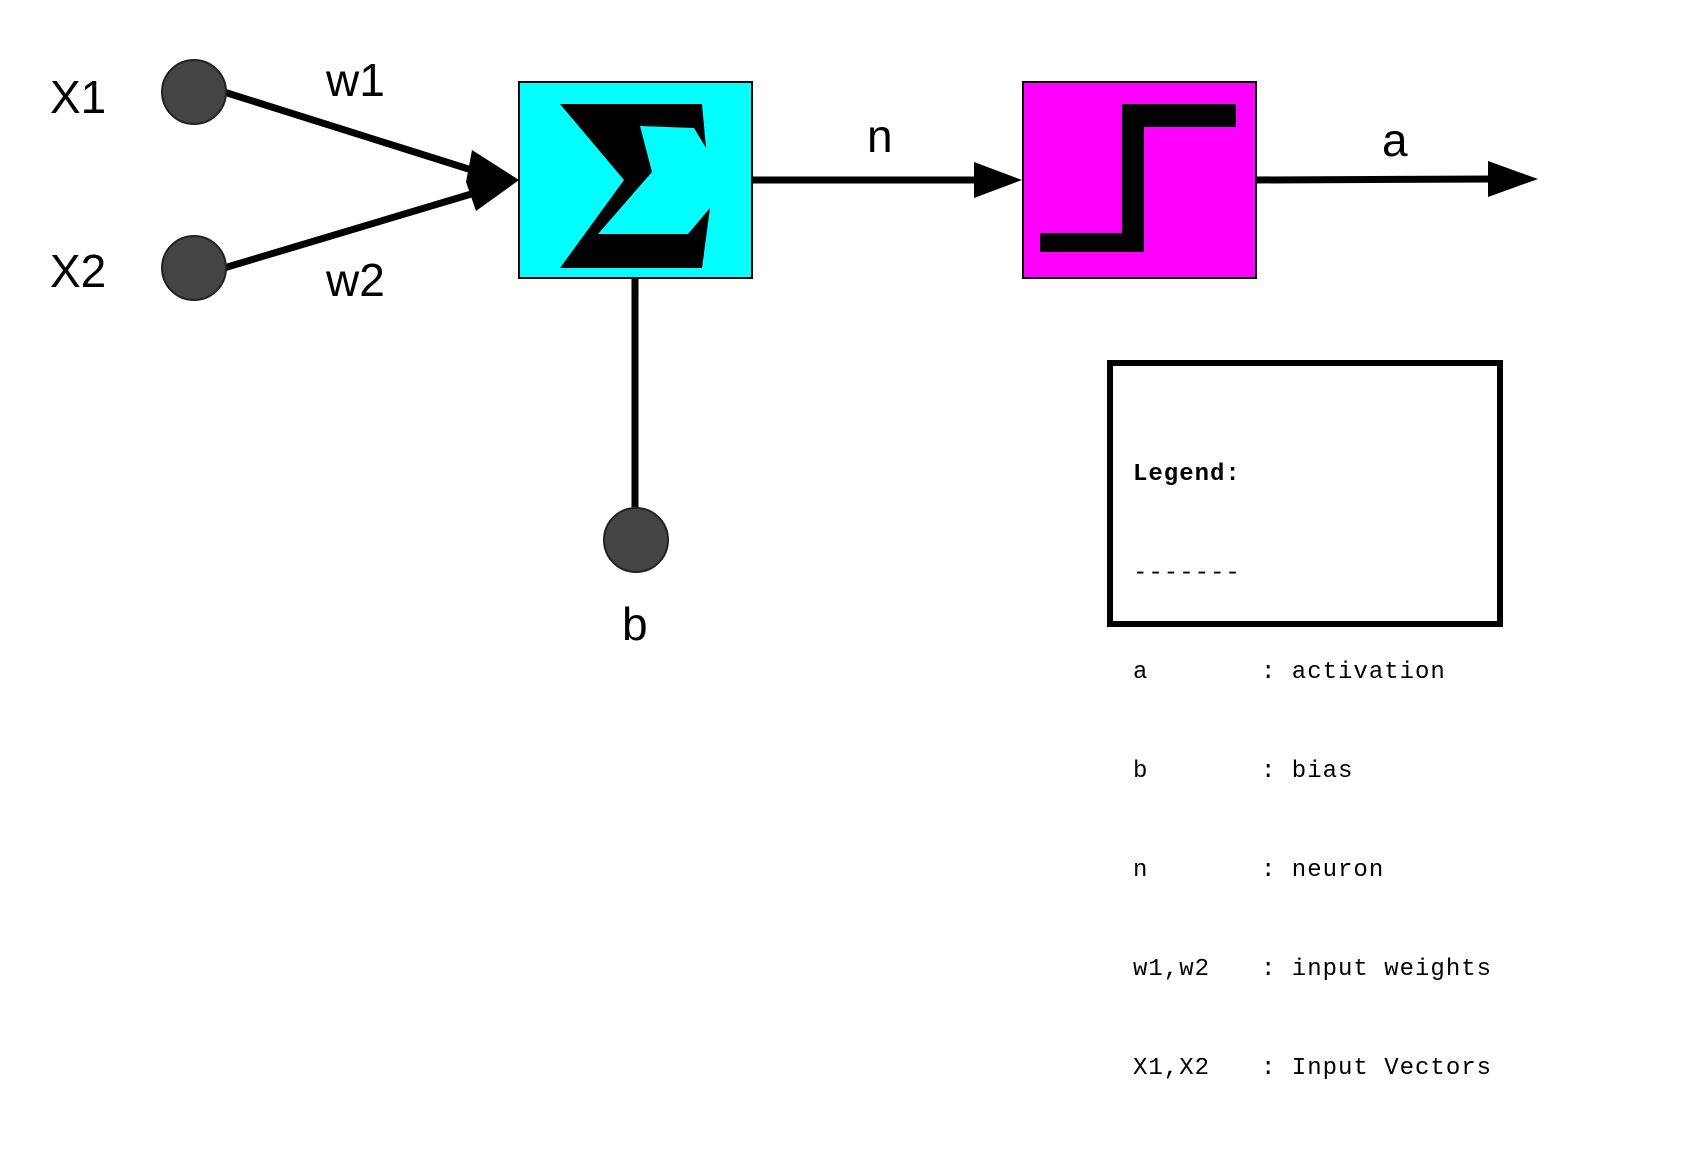 The width and height of the screenshot is (1706, 1151). I want to click on legend-entry-key: b, so click(1141, 771).